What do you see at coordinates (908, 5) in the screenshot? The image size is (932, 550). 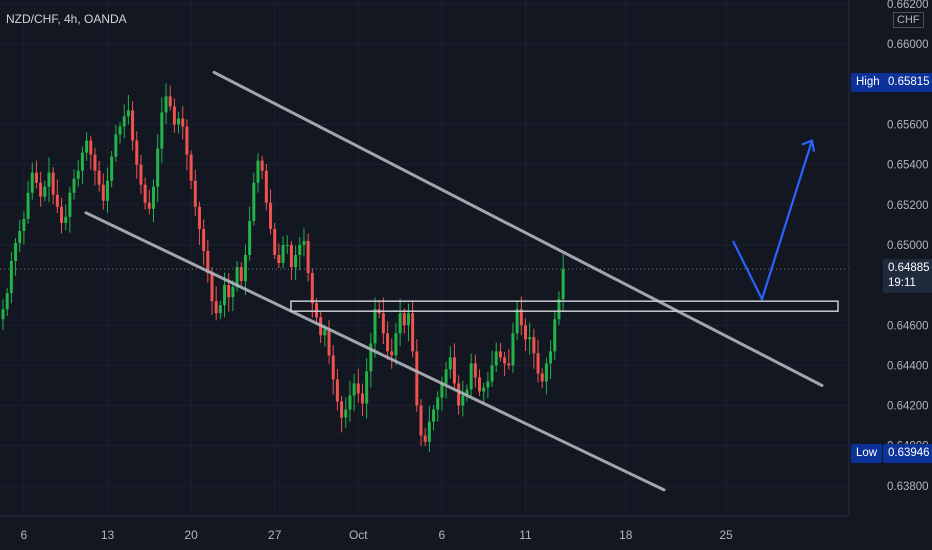 I see `price-tick-label: 0.66200` at bounding box center [908, 5].